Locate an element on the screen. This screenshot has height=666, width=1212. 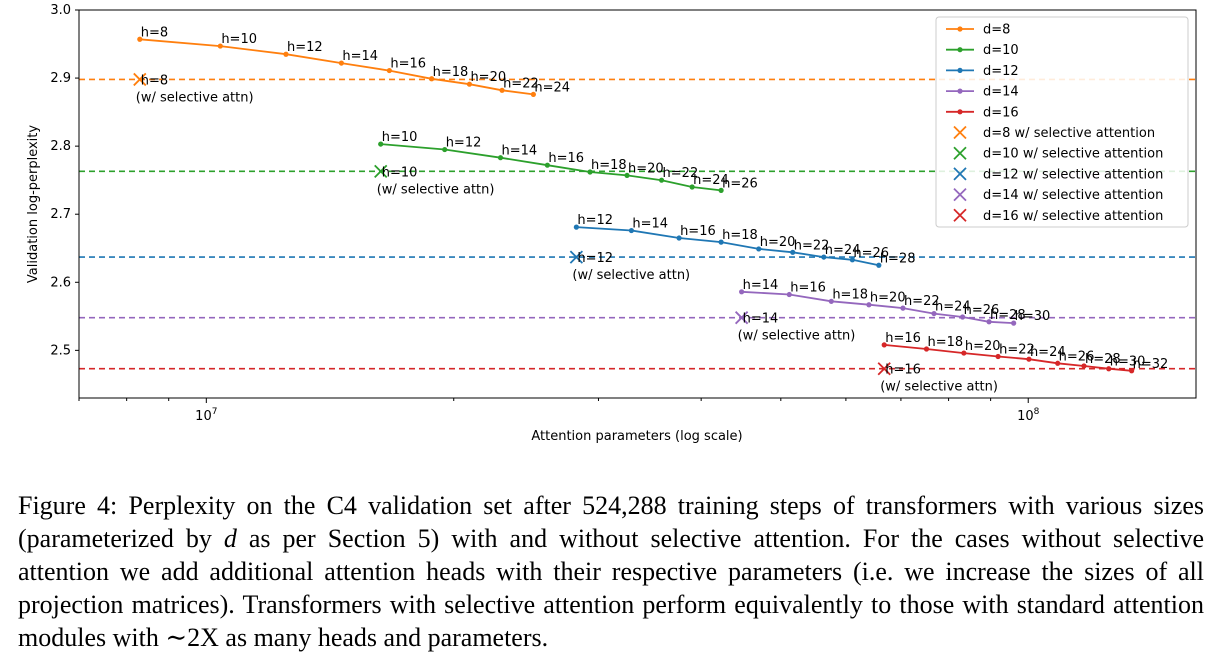
legend-box is located at coordinates (1062, 122).